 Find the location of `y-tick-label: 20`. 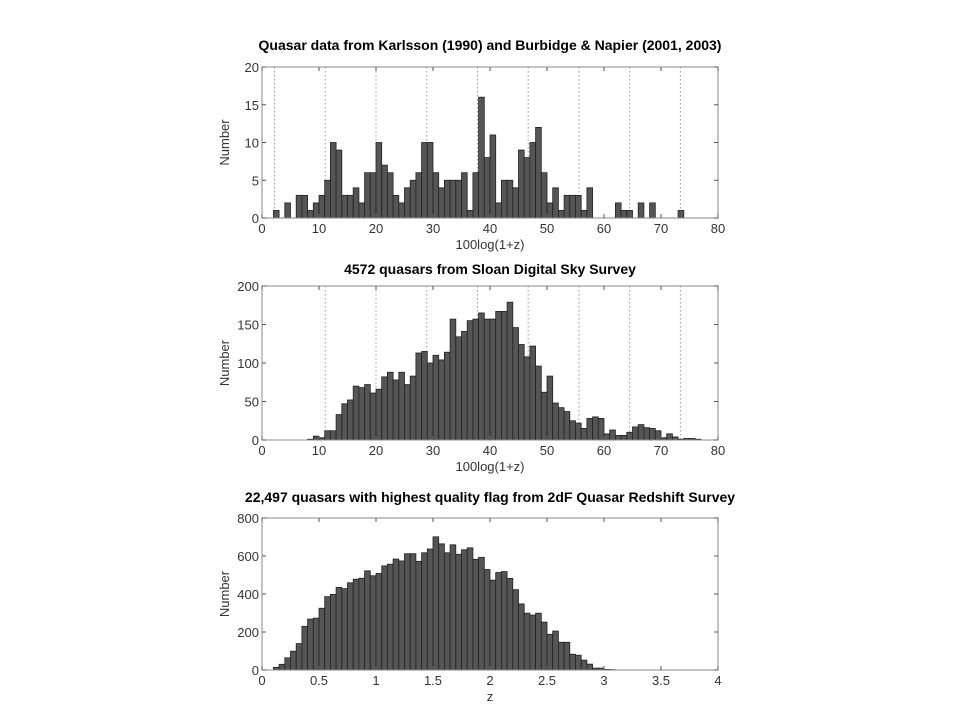

y-tick-label: 20 is located at coordinates (252, 67).